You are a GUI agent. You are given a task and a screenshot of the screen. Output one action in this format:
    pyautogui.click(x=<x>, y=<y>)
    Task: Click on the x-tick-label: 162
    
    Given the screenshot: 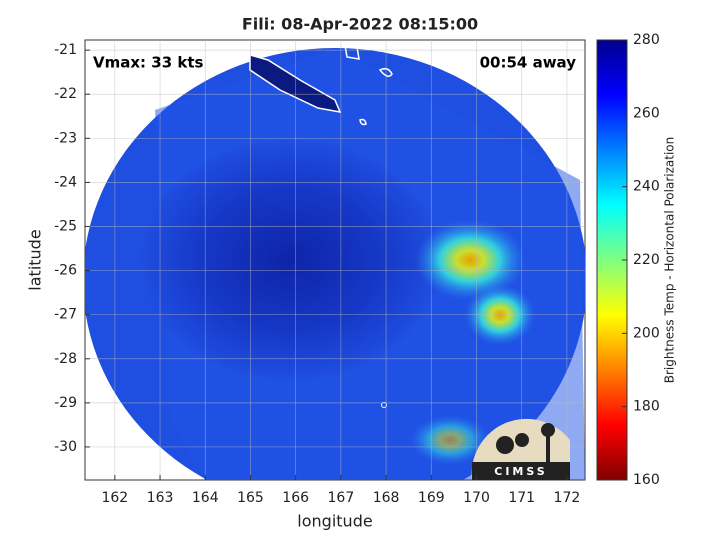 What is the action you would take?
    pyautogui.click(x=114, y=498)
    